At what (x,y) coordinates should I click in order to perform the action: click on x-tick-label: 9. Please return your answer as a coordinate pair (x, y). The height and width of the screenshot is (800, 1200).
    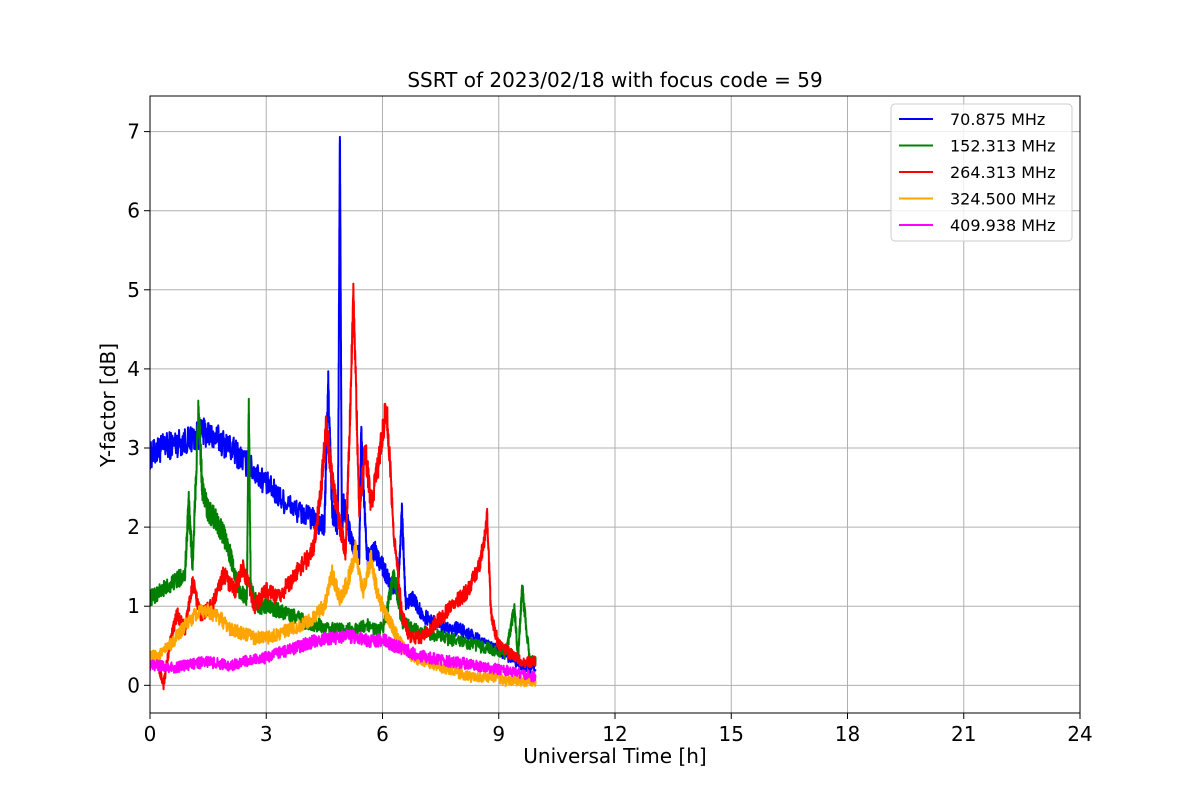
    Looking at the image, I should click on (498, 734).